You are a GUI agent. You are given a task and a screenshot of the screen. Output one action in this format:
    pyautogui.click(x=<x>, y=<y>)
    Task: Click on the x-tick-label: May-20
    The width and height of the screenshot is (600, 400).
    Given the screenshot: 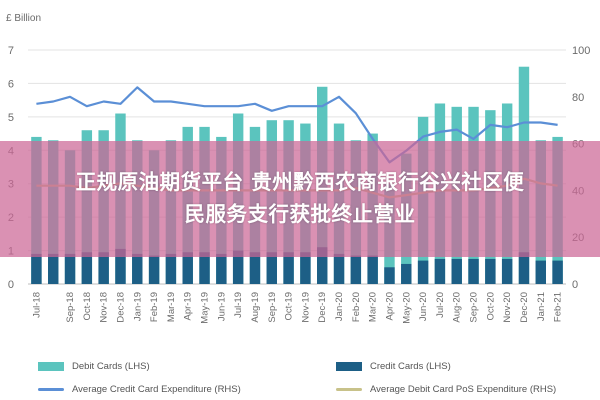 What is the action you would take?
    pyautogui.click(x=406, y=308)
    